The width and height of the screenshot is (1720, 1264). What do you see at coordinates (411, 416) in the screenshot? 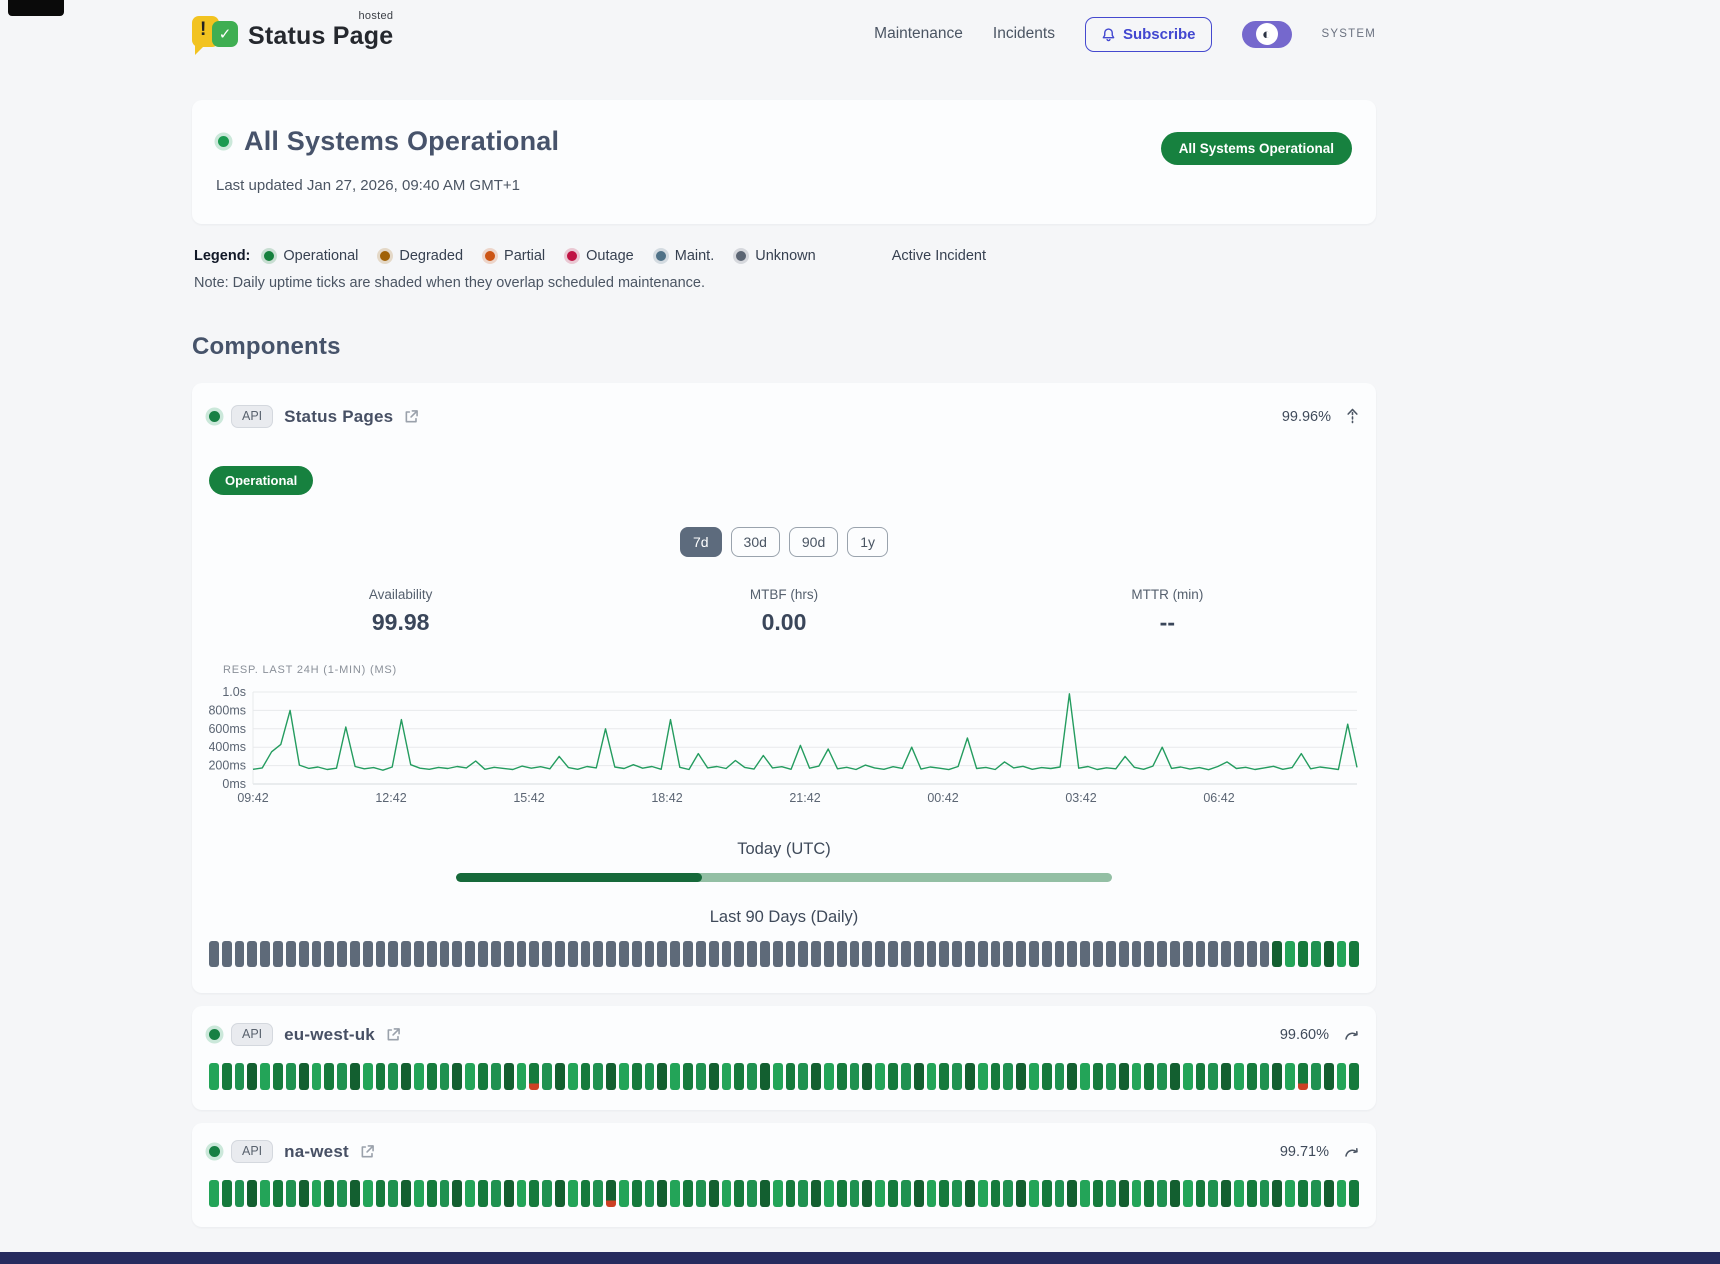
I see `external-link-icon` at bounding box center [411, 416].